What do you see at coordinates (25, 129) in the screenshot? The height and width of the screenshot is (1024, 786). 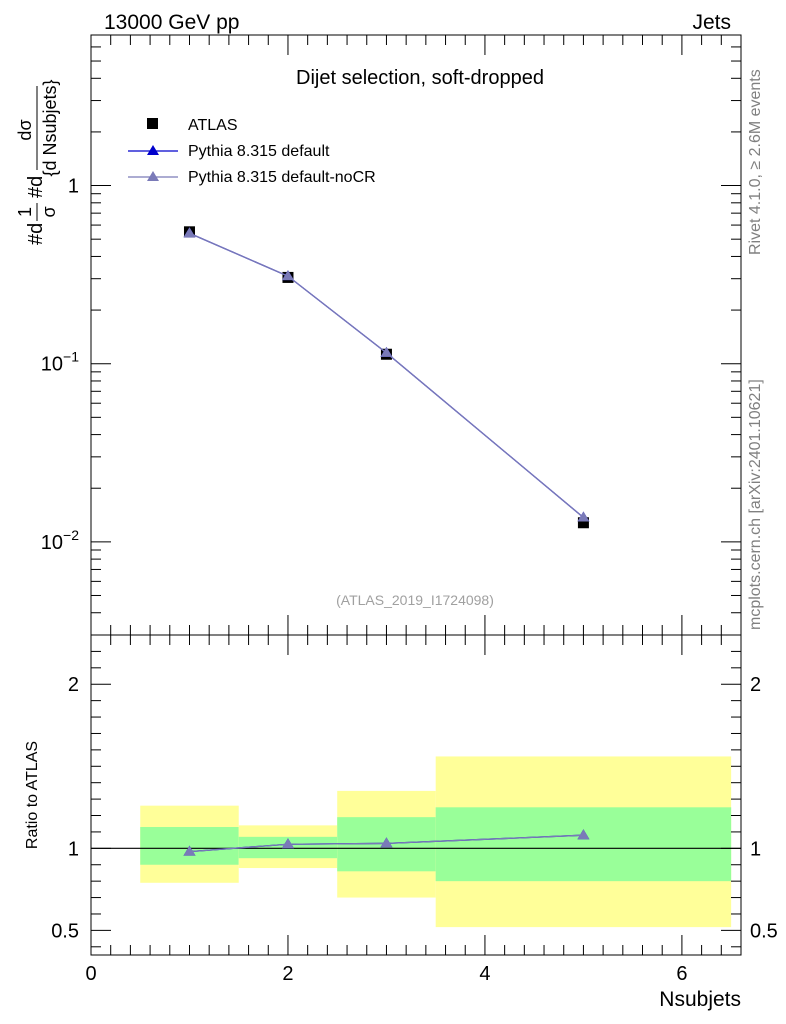 I see `ylabel-frac2-num: dσ` at bounding box center [25, 129].